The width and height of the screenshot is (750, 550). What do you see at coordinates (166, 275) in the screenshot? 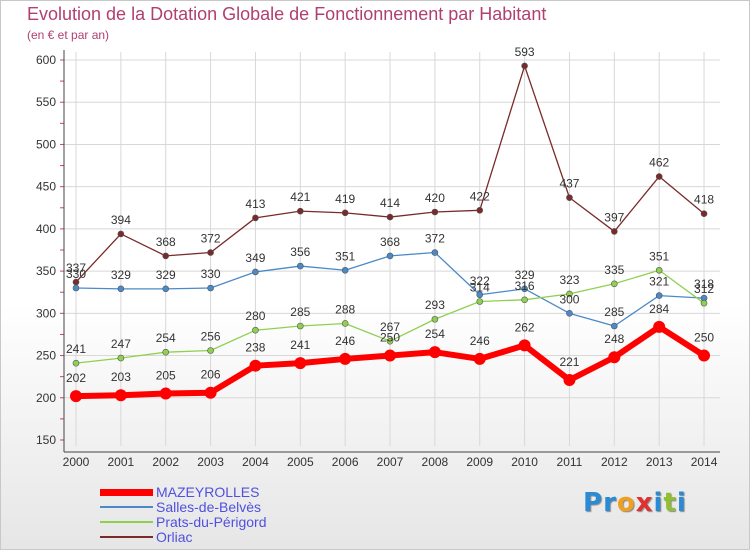
I see `data-label: 329` at bounding box center [166, 275].